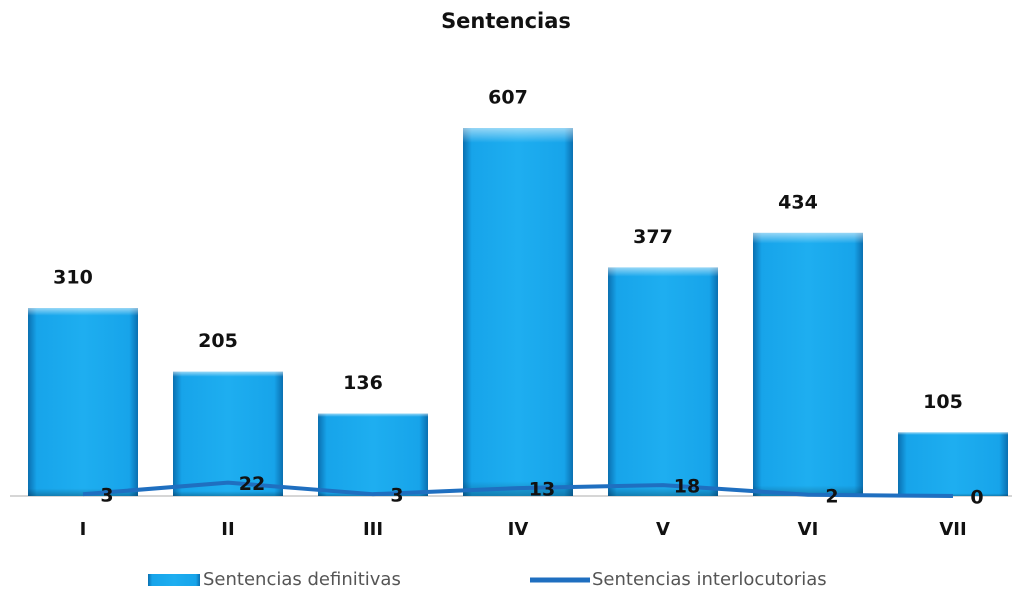  I want to click on chart-title: Sentencias, so click(506, 21).